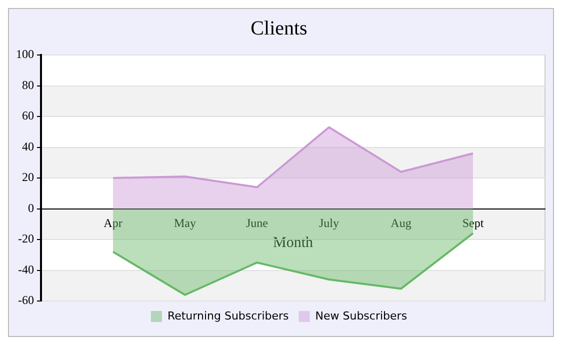 The width and height of the screenshot is (562, 345). I want to click on x-tick-label: Sept, so click(473, 223).